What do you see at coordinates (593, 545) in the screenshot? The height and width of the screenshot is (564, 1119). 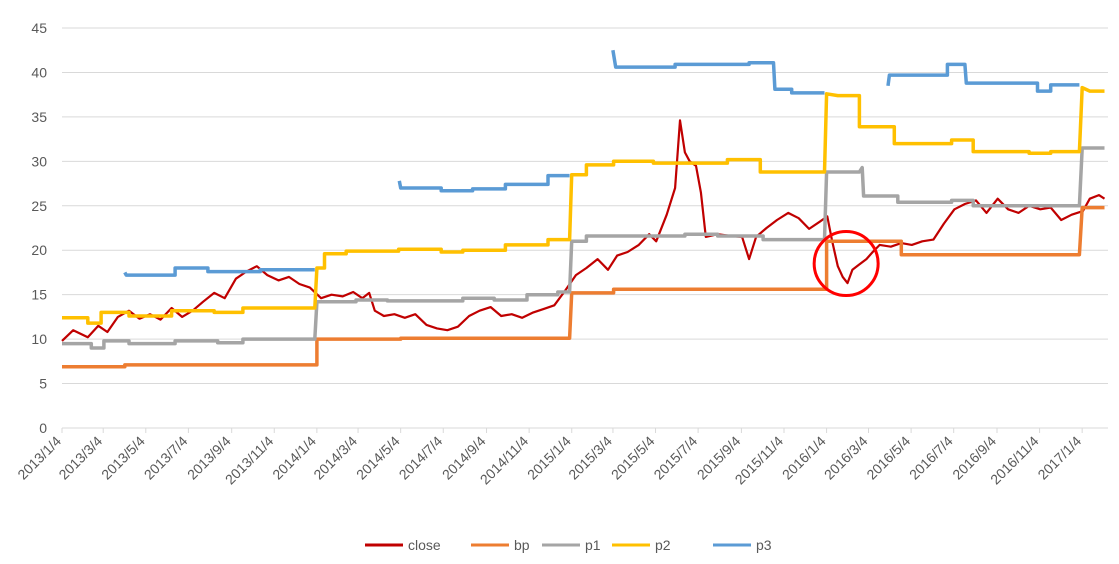 I see `legend-label-p1: p1` at bounding box center [593, 545].